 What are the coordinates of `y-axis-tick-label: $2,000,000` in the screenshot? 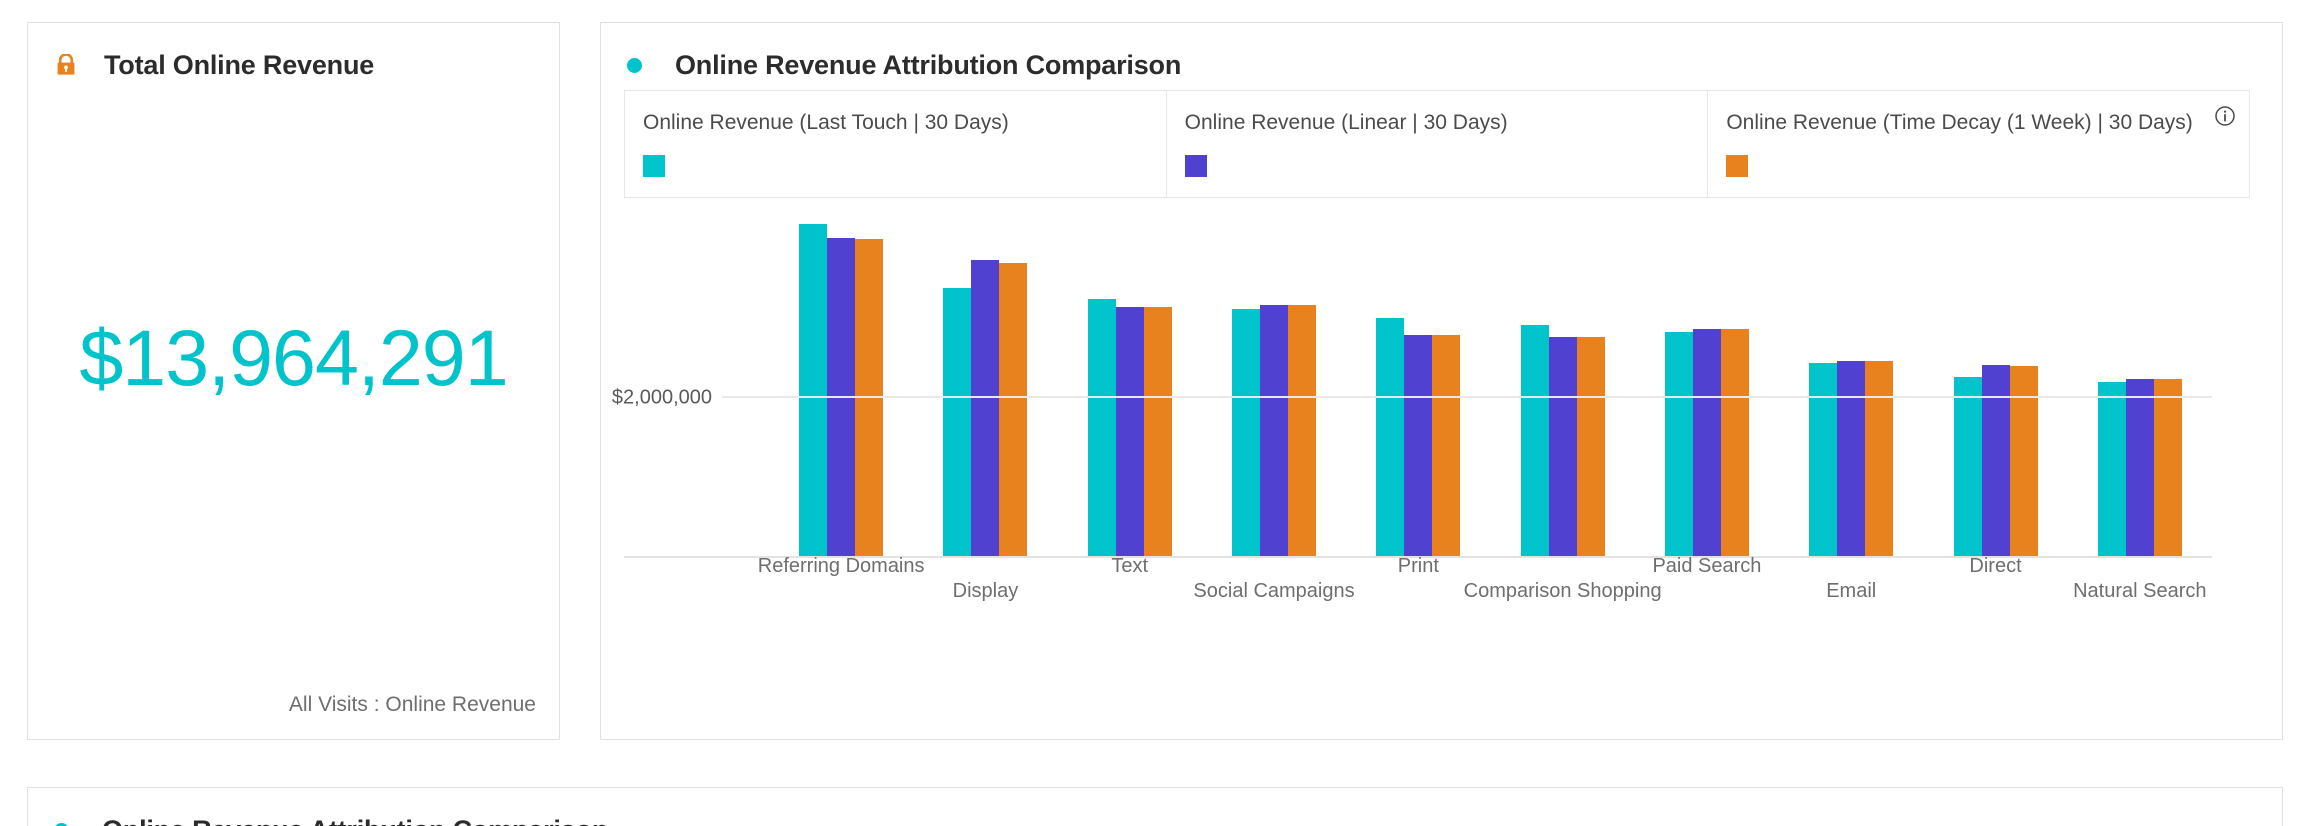 It's located at (661, 397).